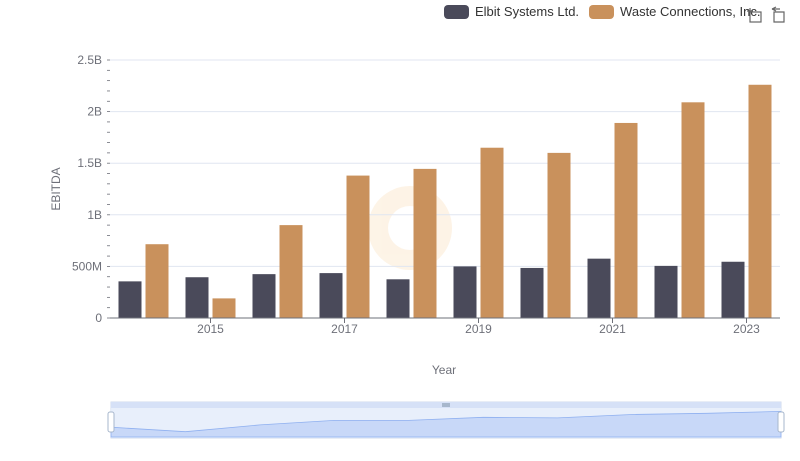  I want to click on toolbox, so click(770, 15).